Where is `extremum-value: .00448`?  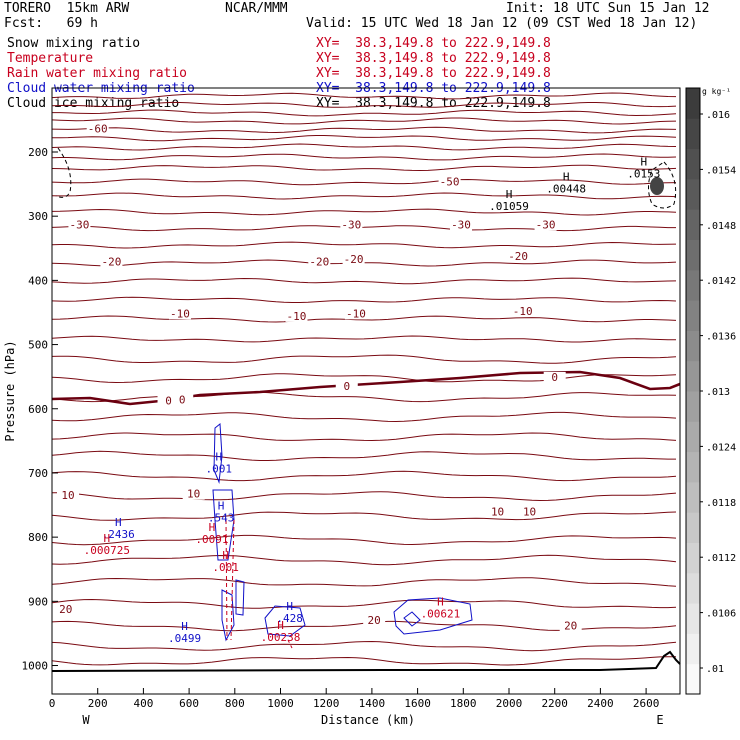
extremum-value: .00448 is located at coordinates (566, 188).